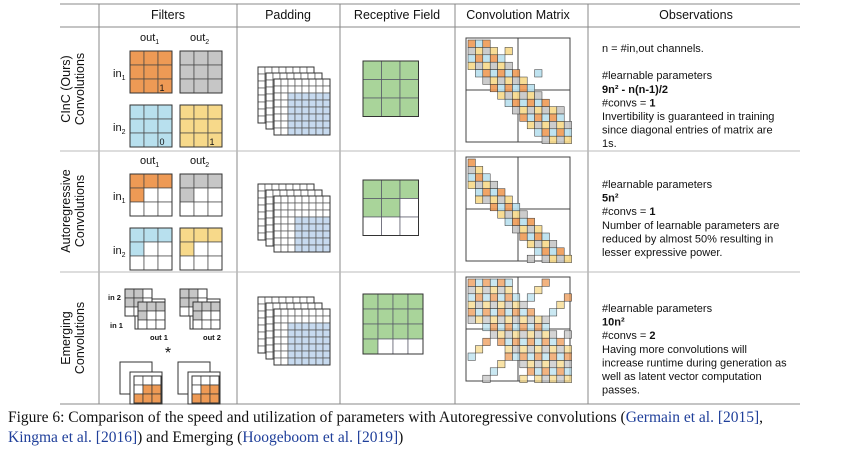 Image resolution: width=852 pixels, height=451 pixels. What do you see at coordinates (302, 224) in the screenshot?
I see `padding-layer-top` at bounding box center [302, 224].